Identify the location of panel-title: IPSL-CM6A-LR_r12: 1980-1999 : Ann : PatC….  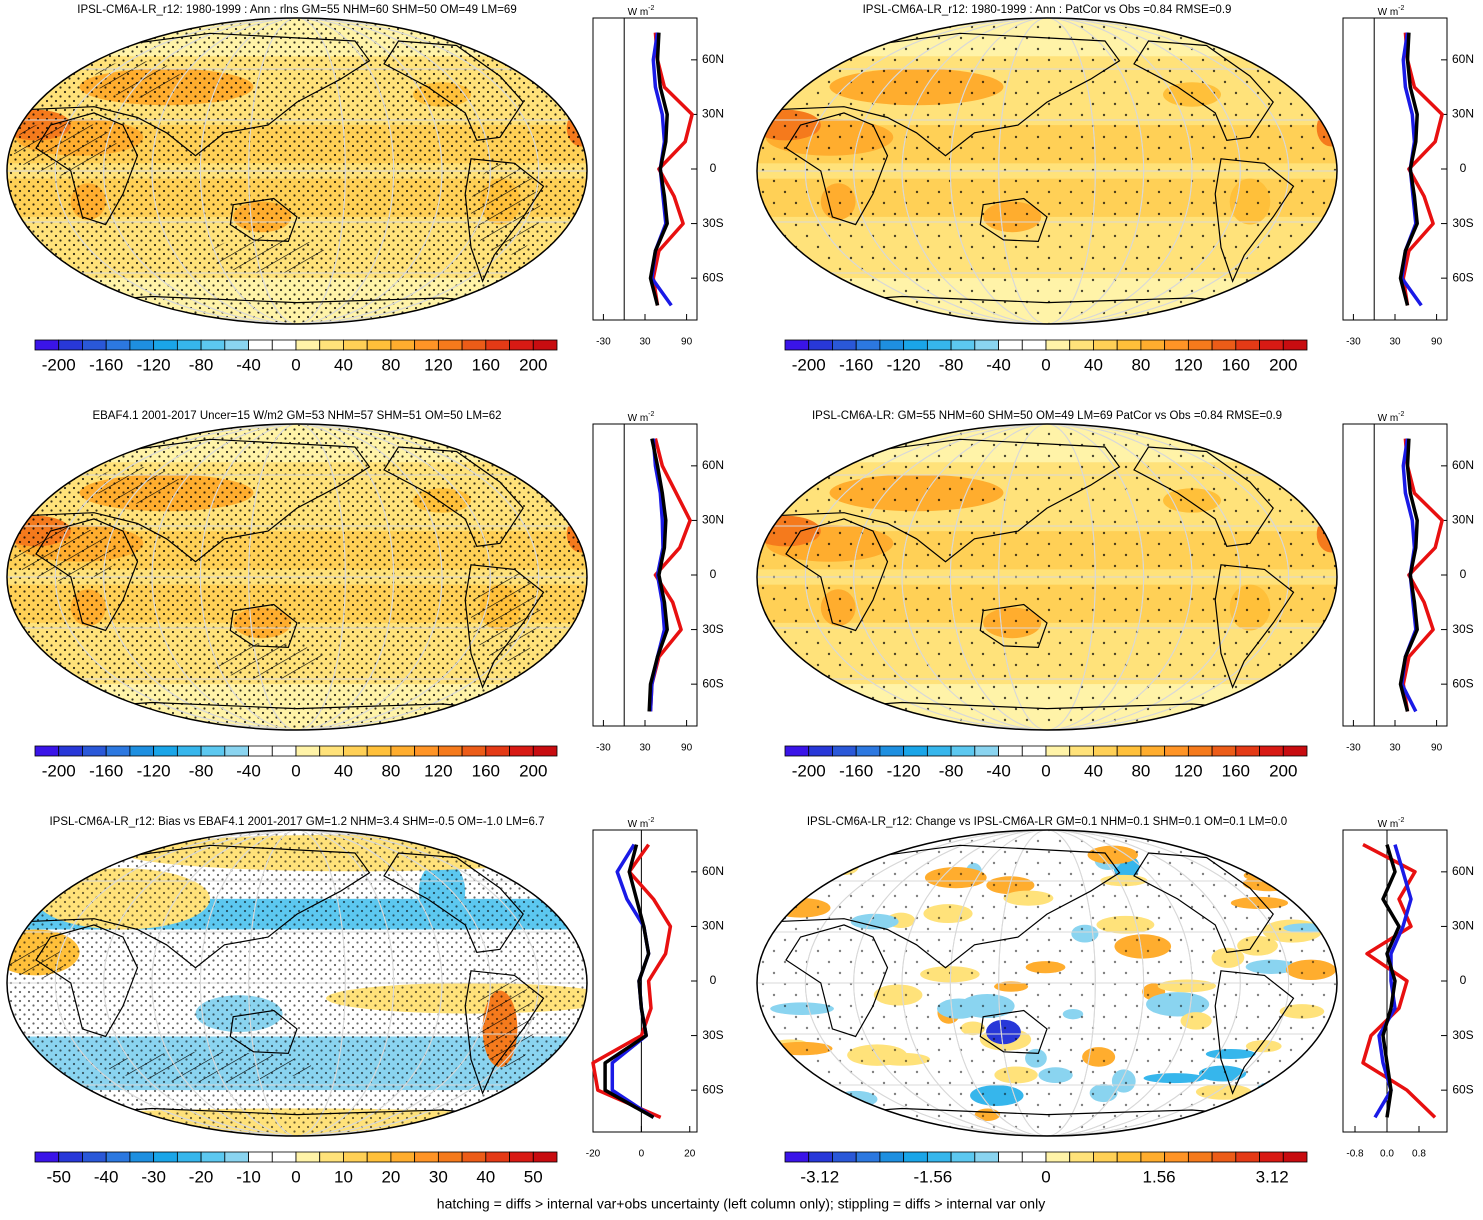
(1047, 10).